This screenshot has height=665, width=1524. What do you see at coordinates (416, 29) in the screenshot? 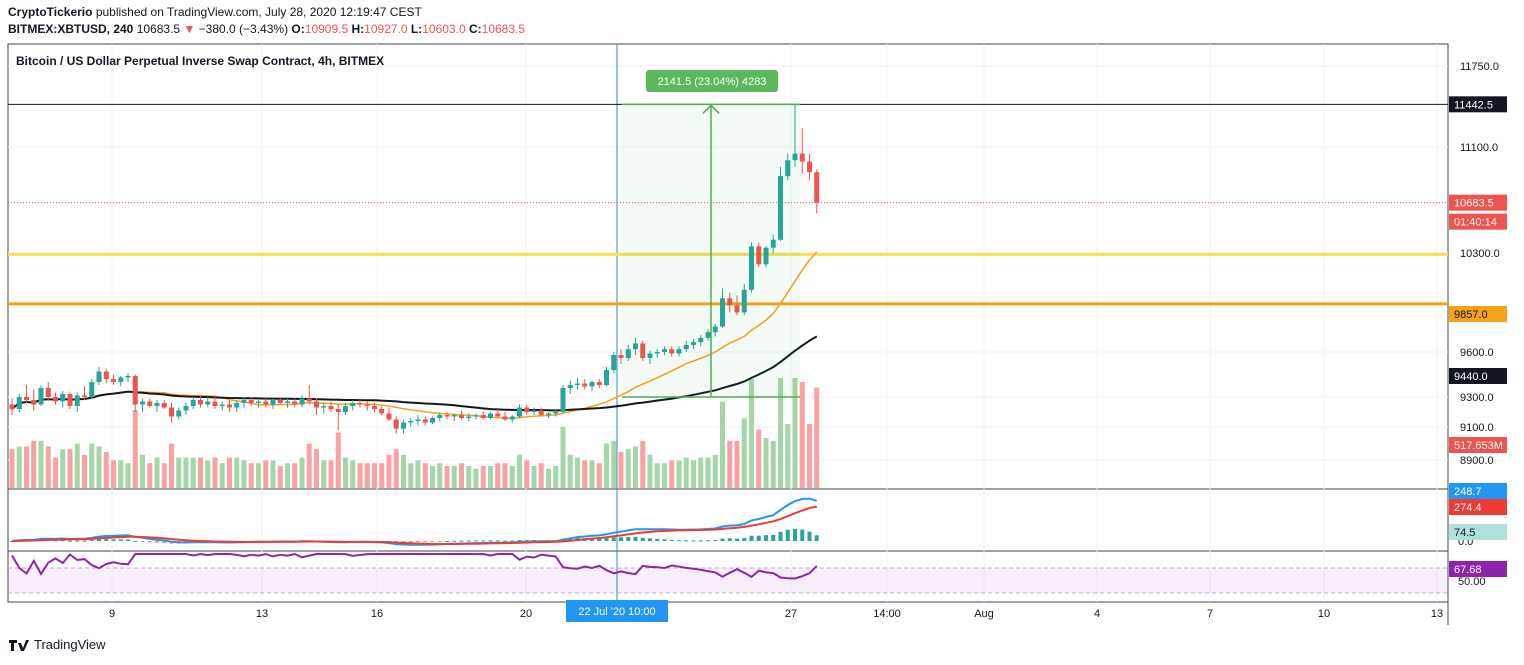
I see `low-label: L:` at bounding box center [416, 29].